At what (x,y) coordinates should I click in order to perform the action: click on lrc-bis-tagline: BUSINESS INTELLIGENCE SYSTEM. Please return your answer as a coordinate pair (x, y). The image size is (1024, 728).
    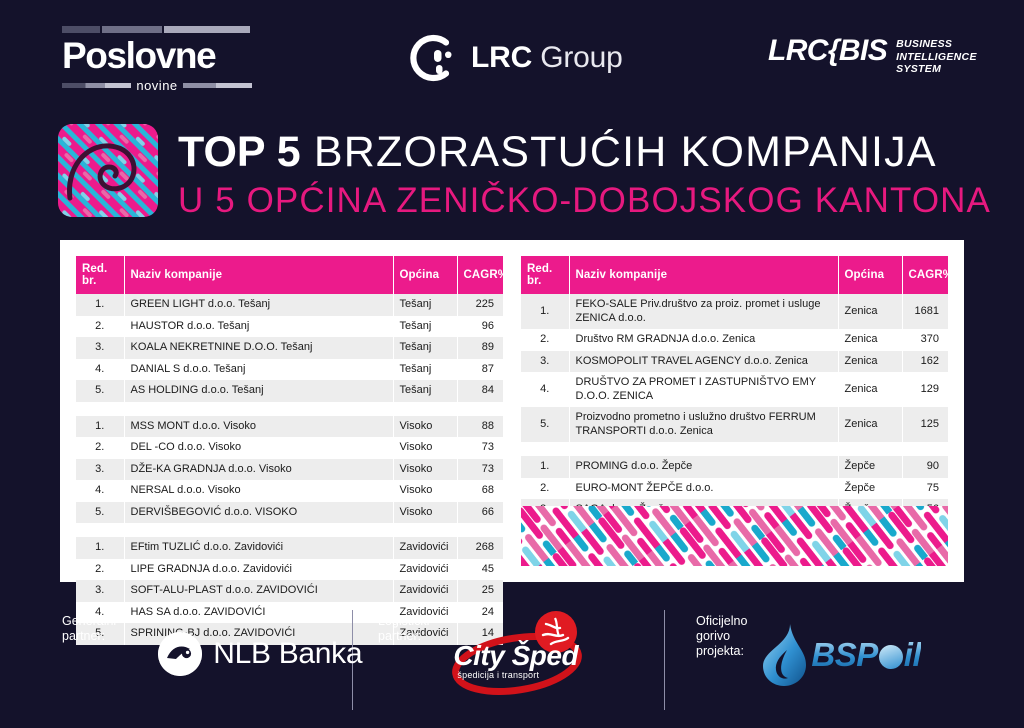
    Looking at the image, I should click on (936, 56).